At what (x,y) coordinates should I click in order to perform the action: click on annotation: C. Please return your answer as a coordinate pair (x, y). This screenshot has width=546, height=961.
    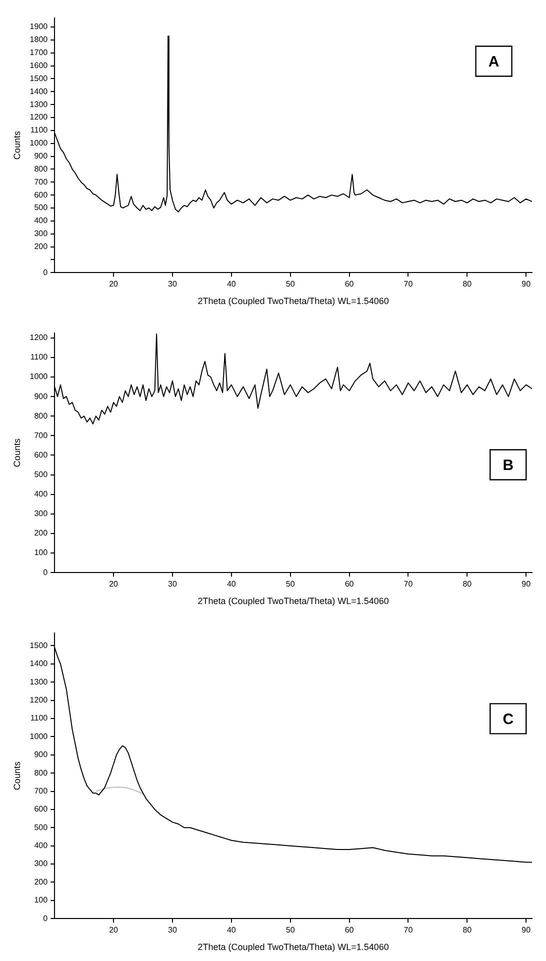
    Looking at the image, I should click on (508, 719).